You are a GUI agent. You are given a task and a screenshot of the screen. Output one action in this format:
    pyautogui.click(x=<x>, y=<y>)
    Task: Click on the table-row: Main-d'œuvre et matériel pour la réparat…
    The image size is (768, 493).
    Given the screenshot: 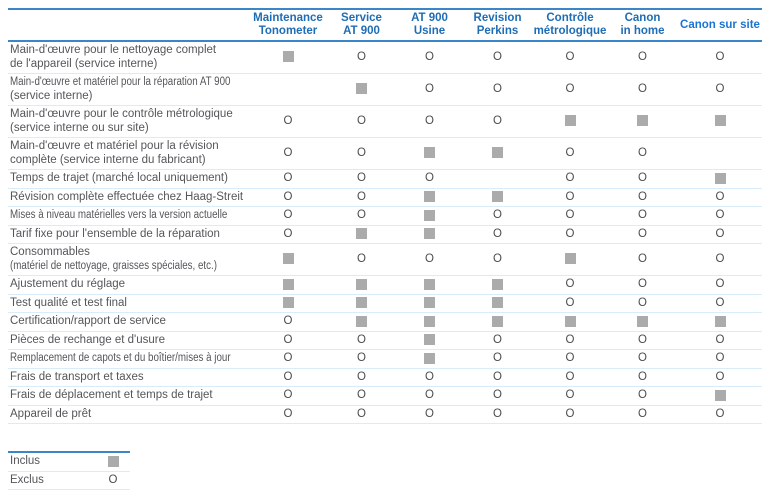 What is the action you would take?
    pyautogui.click(x=385, y=90)
    